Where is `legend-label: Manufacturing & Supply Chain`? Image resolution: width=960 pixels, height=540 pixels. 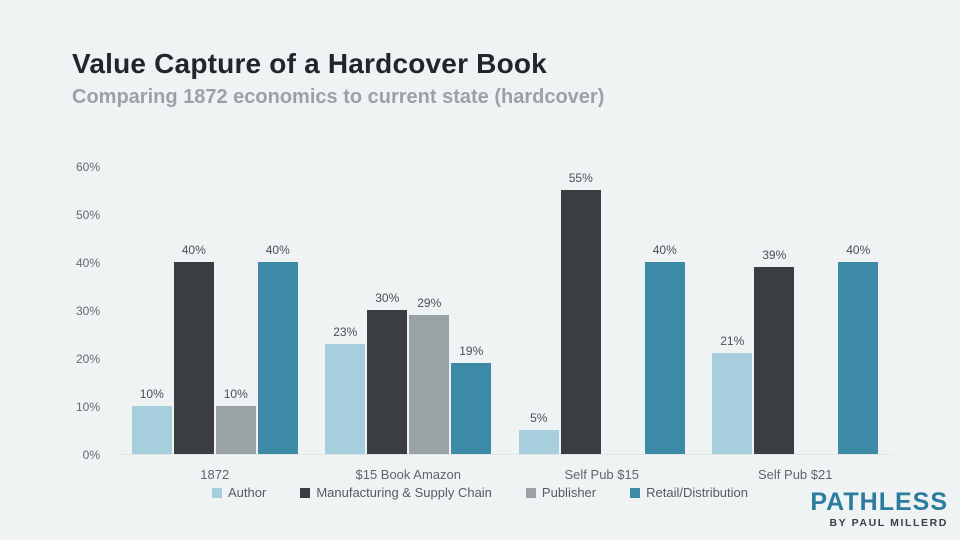 legend-label: Manufacturing & Supply Chain is located at coordinates (404, 492).